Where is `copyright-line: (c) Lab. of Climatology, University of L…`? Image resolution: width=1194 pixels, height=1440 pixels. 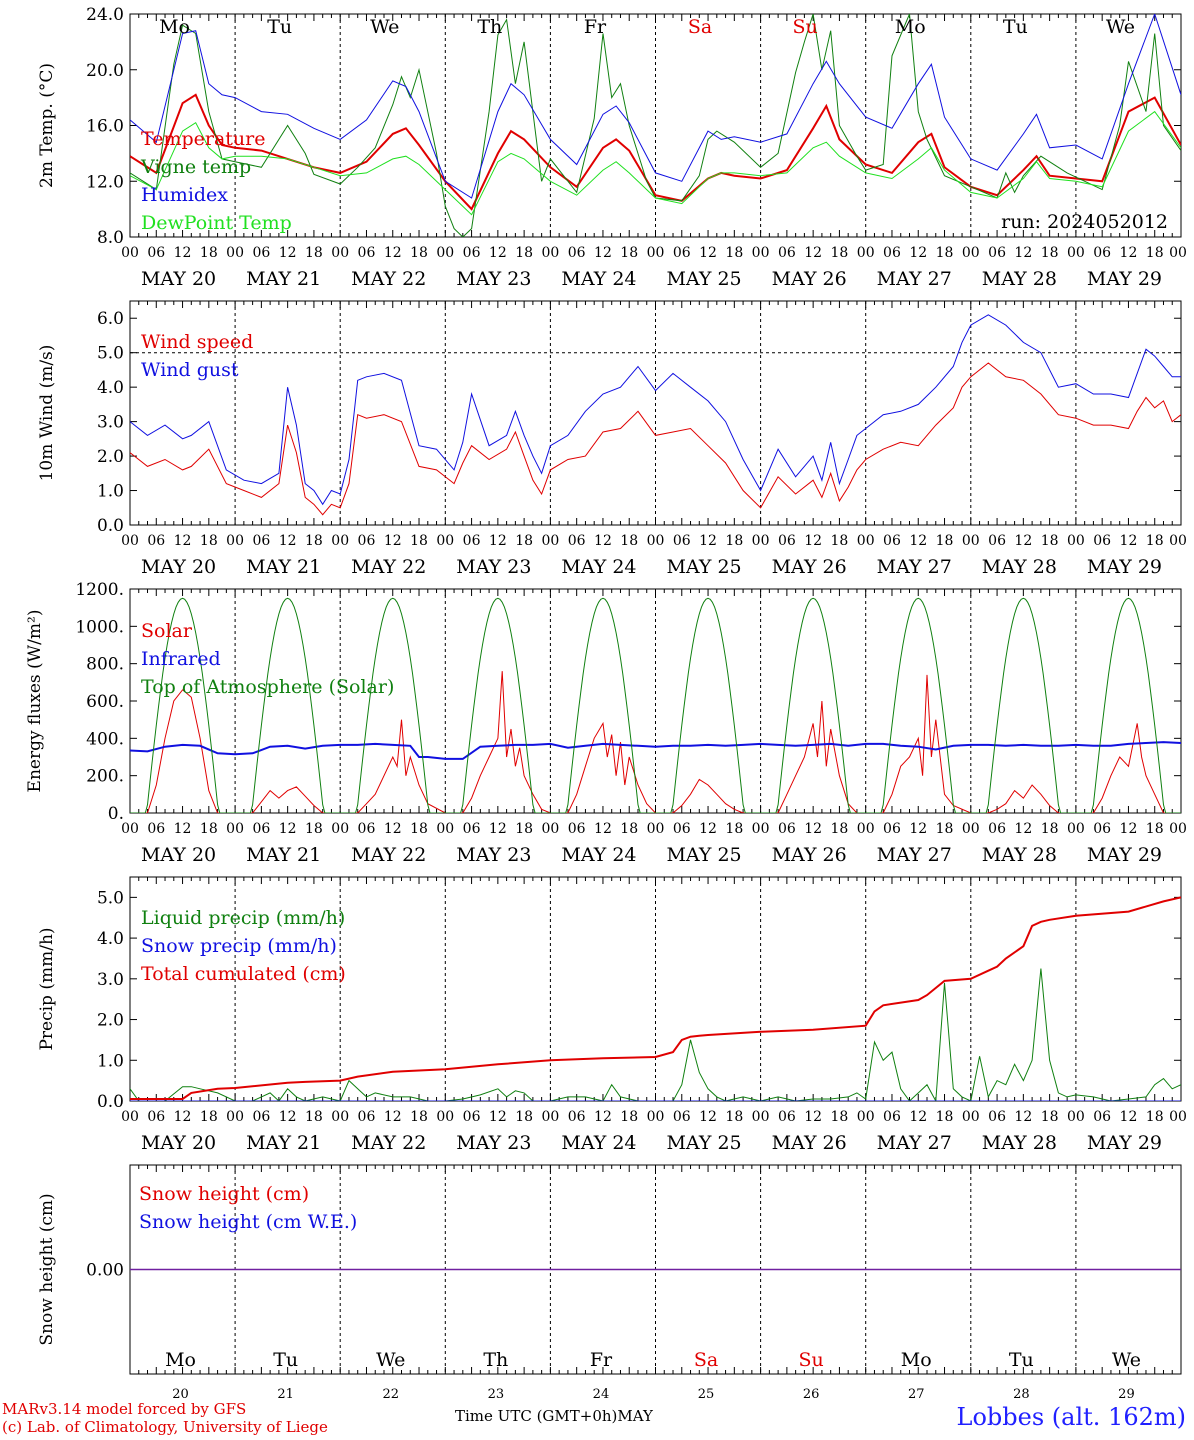 copyright-line: (c) Lab. of Climatology, University of L… is located at coordinates (165, 1427).